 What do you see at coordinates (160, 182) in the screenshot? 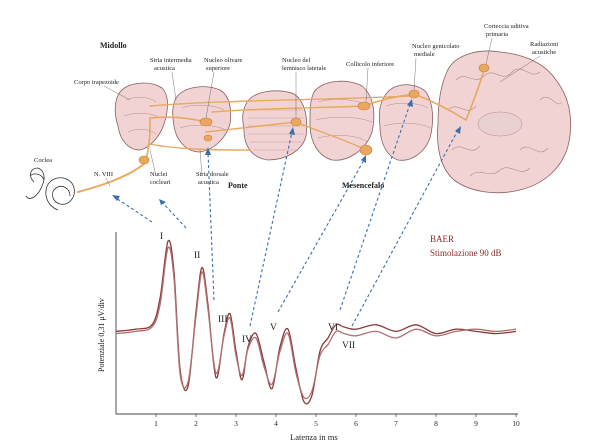
I see `label-nuclei-cocleari-2: cocleari` at bounding box center [160, 182].